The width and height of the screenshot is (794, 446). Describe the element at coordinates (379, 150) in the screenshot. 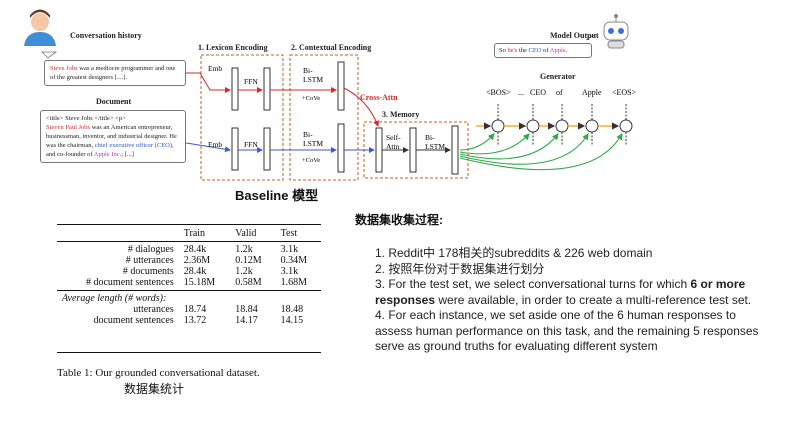

I see `memory-in-block` at that location.